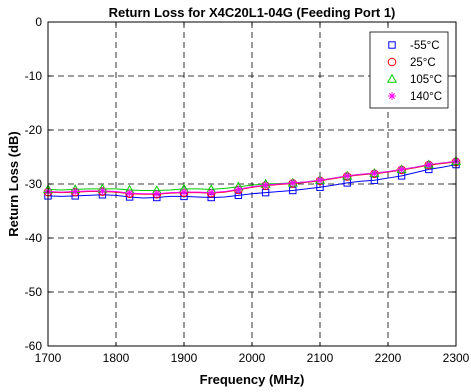 Image resolution: width=471 pixels, height=392 pixels. I want to click on legend-label-2: 25°C, so click(423, 63).